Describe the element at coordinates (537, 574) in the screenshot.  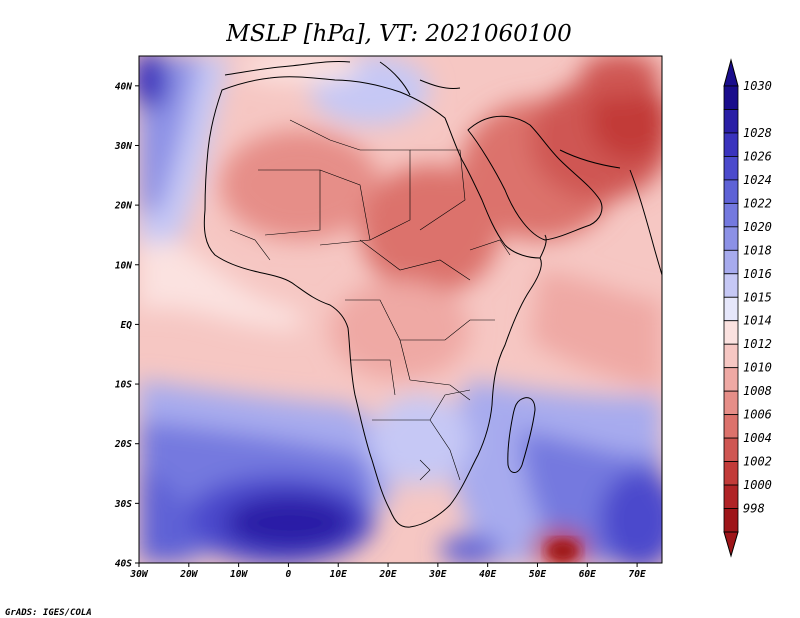
I see `lon-tick-label: 50E` at that location.